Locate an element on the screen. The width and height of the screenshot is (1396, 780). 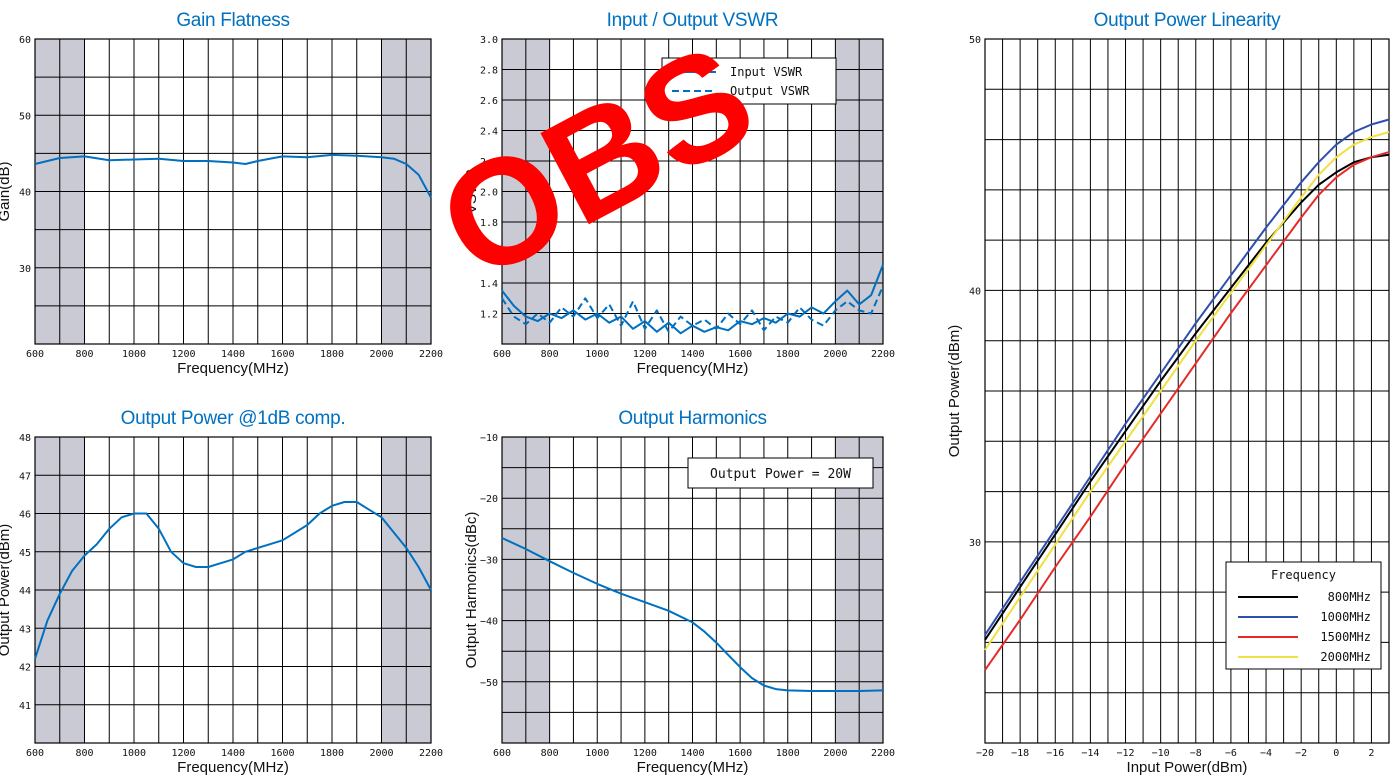
x-tick-label: −6 is located at coordinates (1231, 753).